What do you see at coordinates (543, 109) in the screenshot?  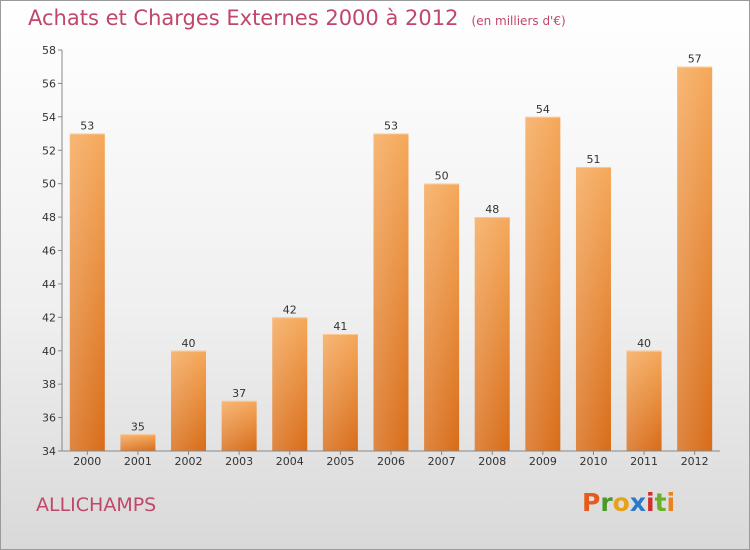 I see `bar-value-label: 54` at bounding box center [543, 109].